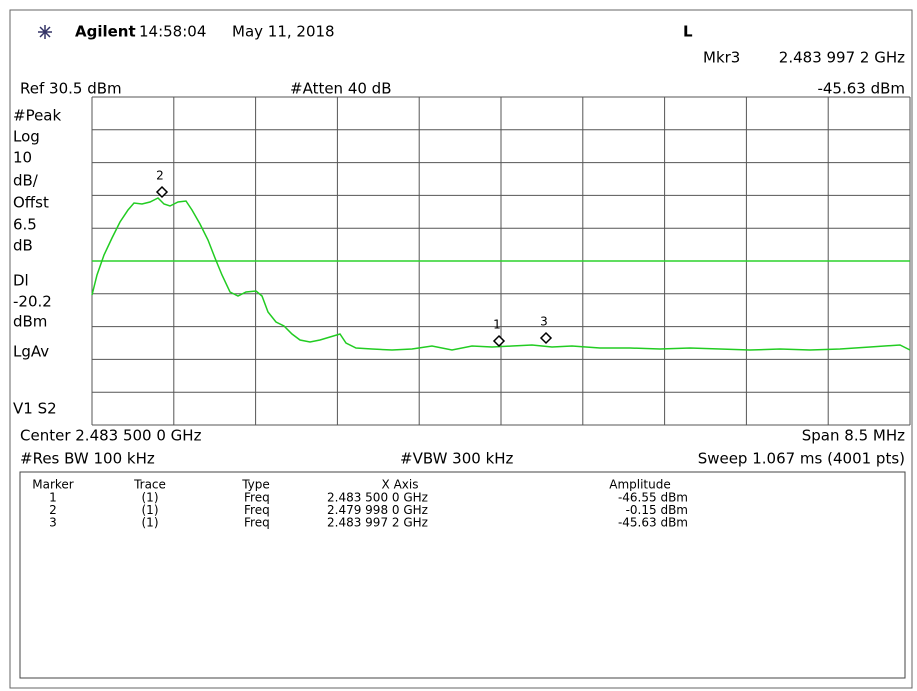  I want to click on marker-number: 2, so click(160, 176).